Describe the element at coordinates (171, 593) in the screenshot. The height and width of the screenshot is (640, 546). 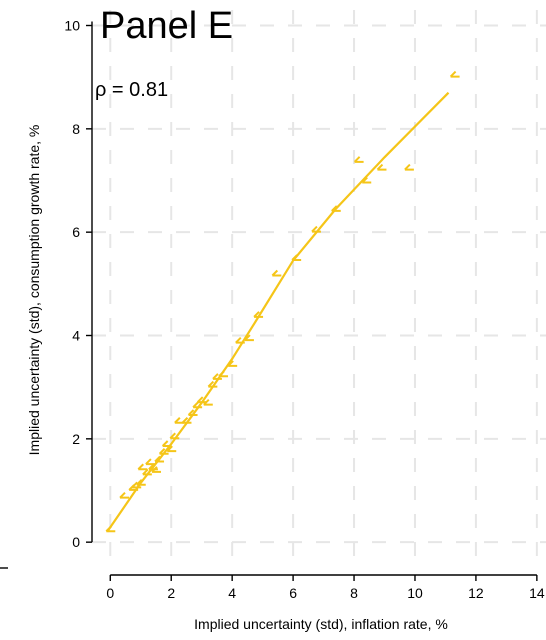
I see `x-tick-label: 2` at that location.